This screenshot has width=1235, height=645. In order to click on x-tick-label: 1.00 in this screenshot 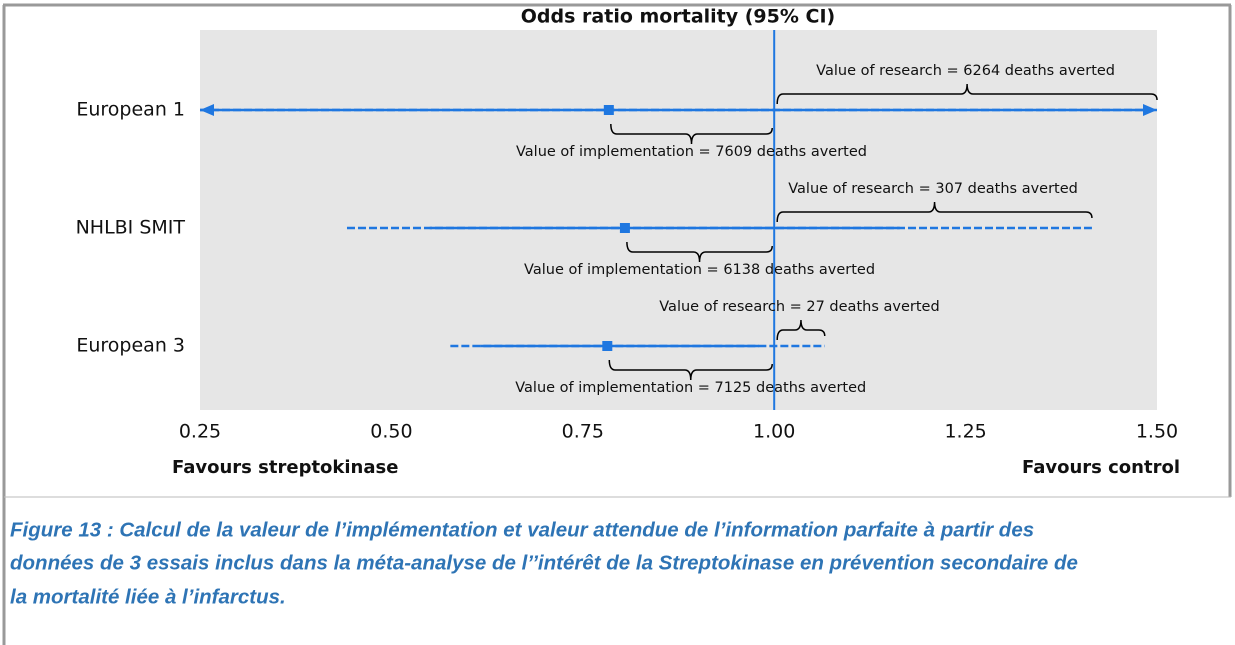, I will do `click(774, 432)`.